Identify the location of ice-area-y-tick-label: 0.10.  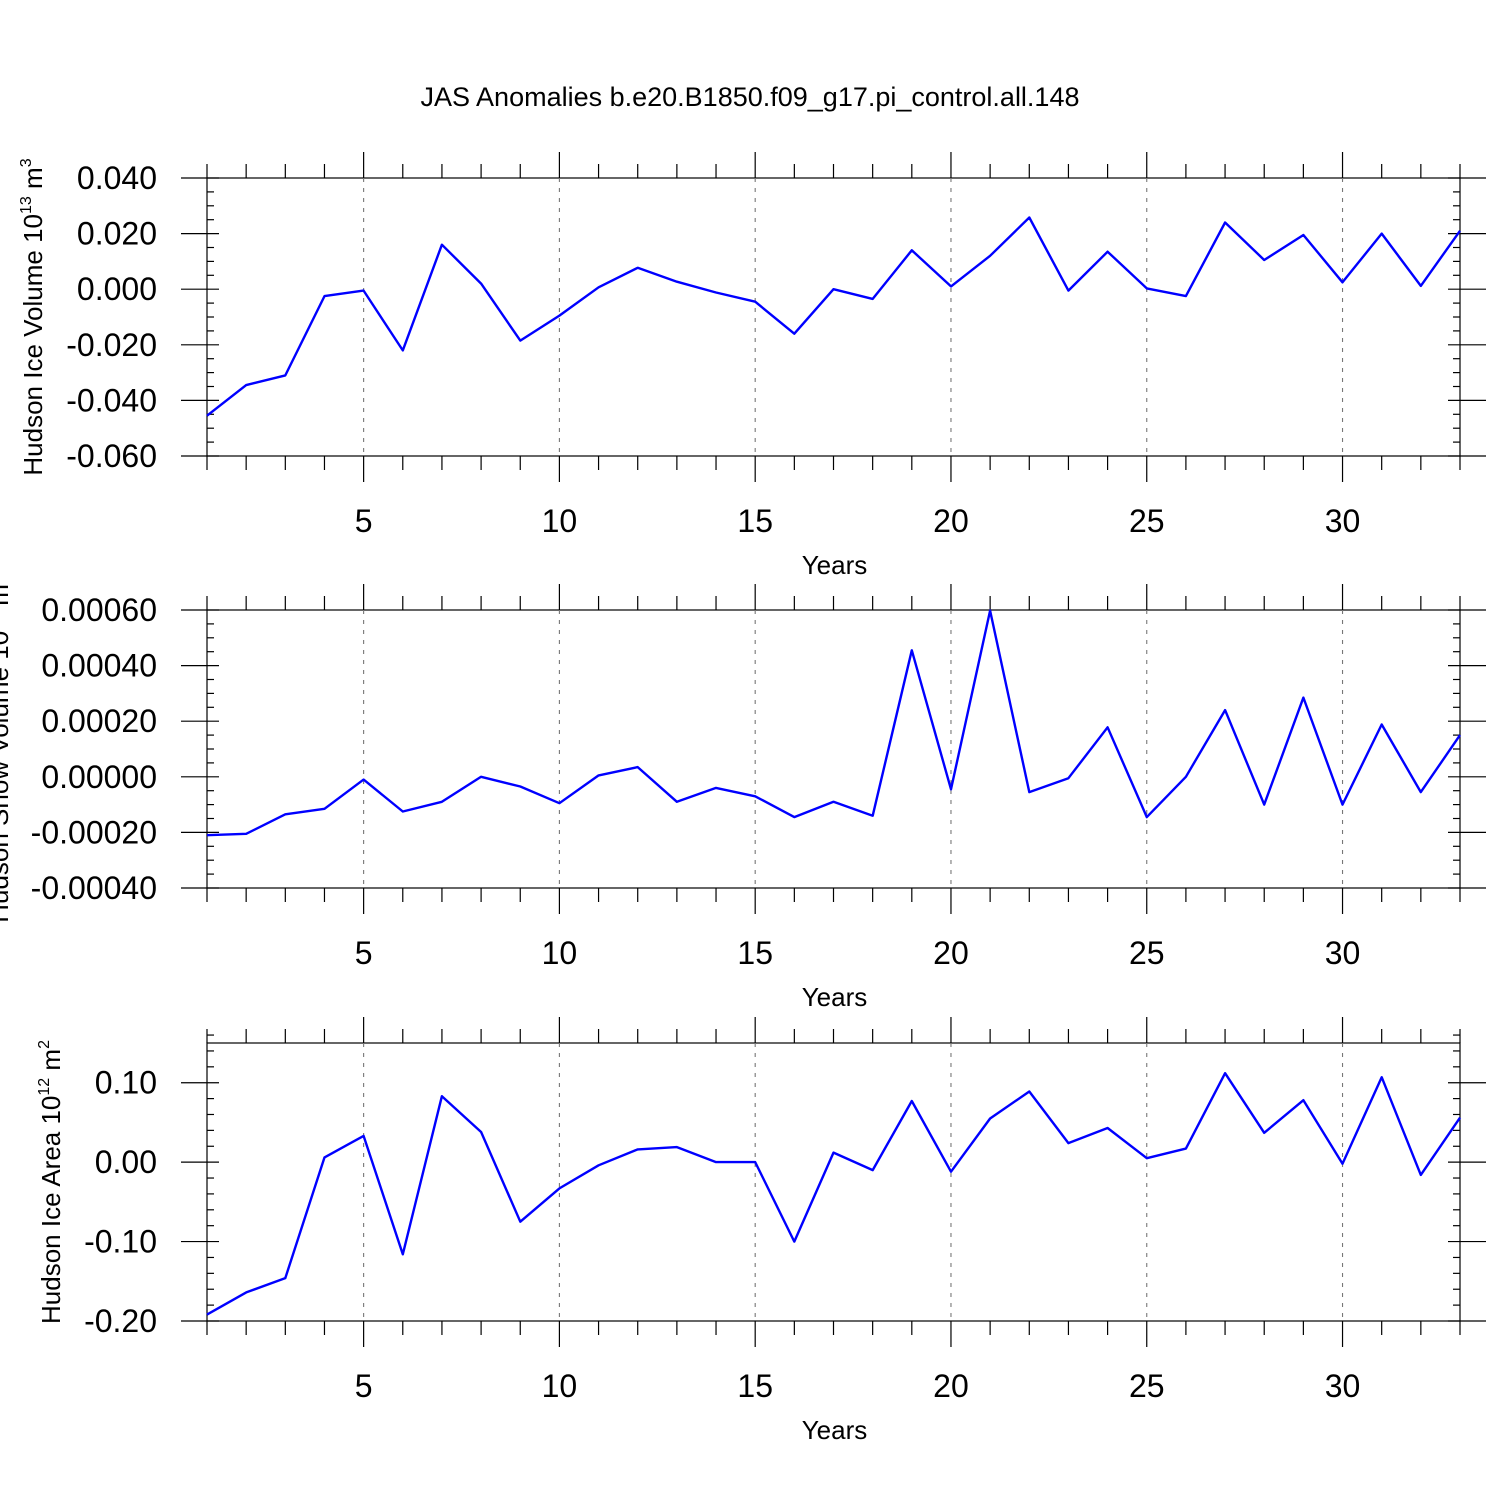
(126, 1083).